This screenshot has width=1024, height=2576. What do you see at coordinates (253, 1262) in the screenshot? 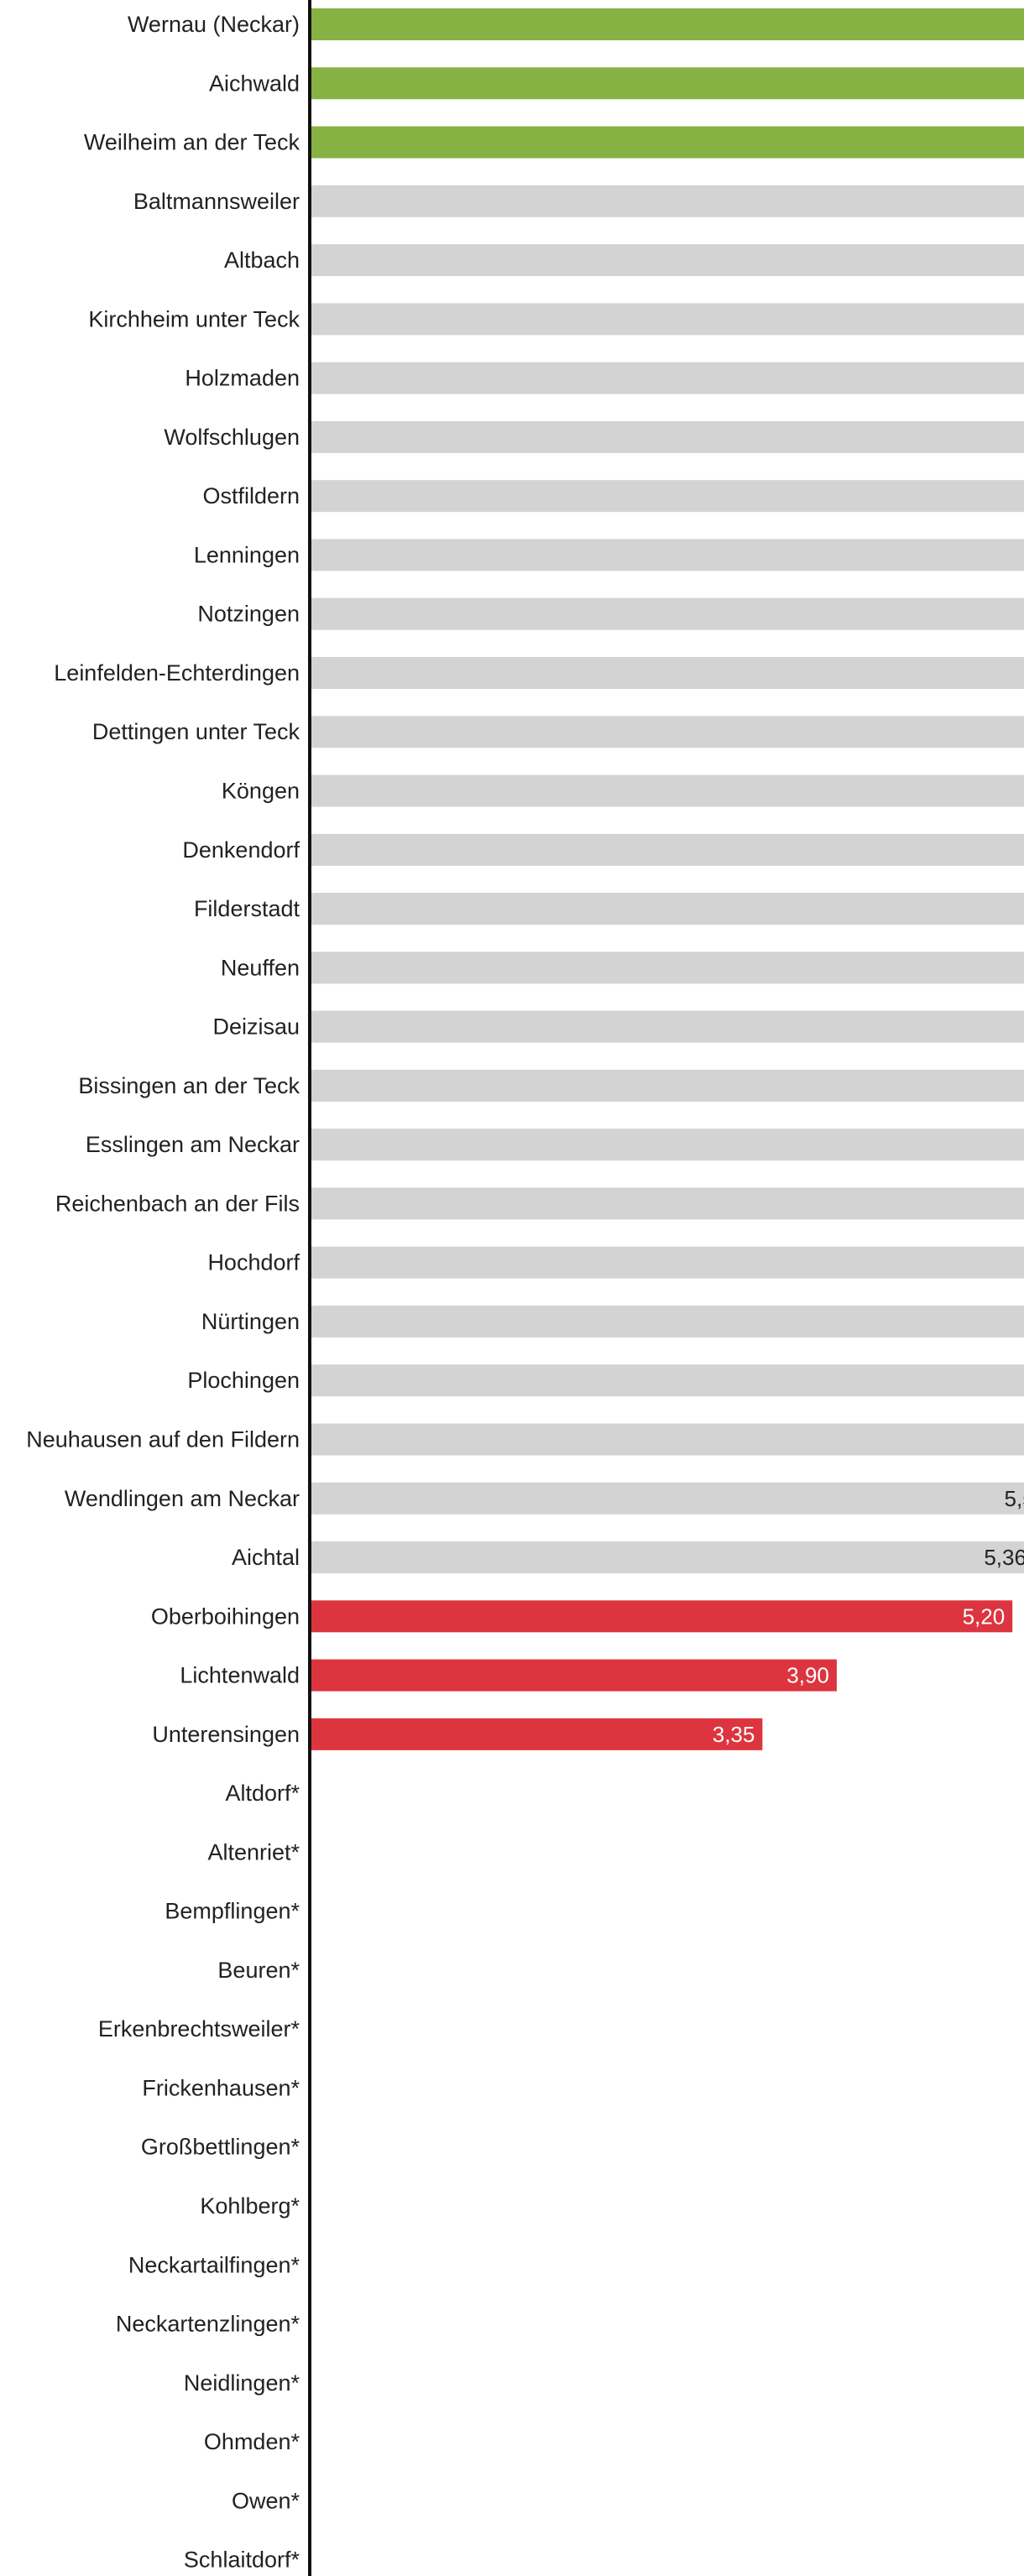
I see `category-label-hochdorf: Hochdorf` at bounding box center [253, 1262].